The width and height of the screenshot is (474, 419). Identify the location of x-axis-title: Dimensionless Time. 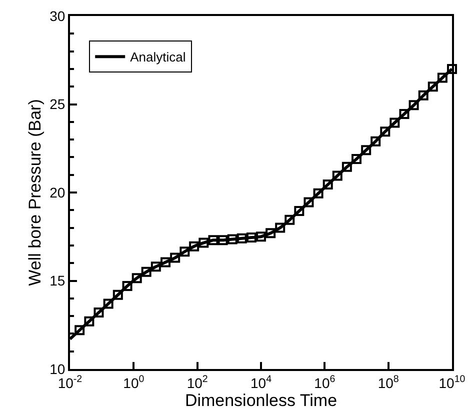
(261, 400).